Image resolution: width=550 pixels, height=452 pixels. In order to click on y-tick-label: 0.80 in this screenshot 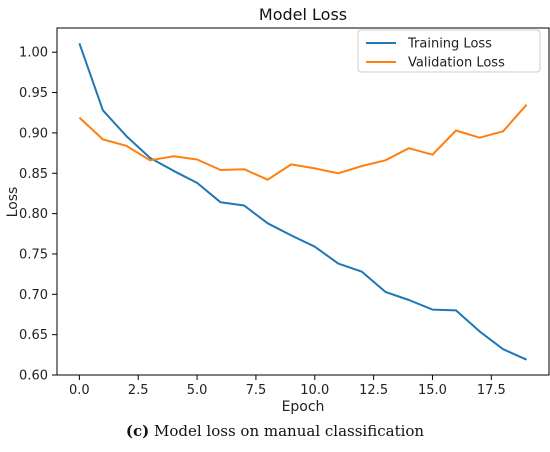, I will do `click(33, 214)`.